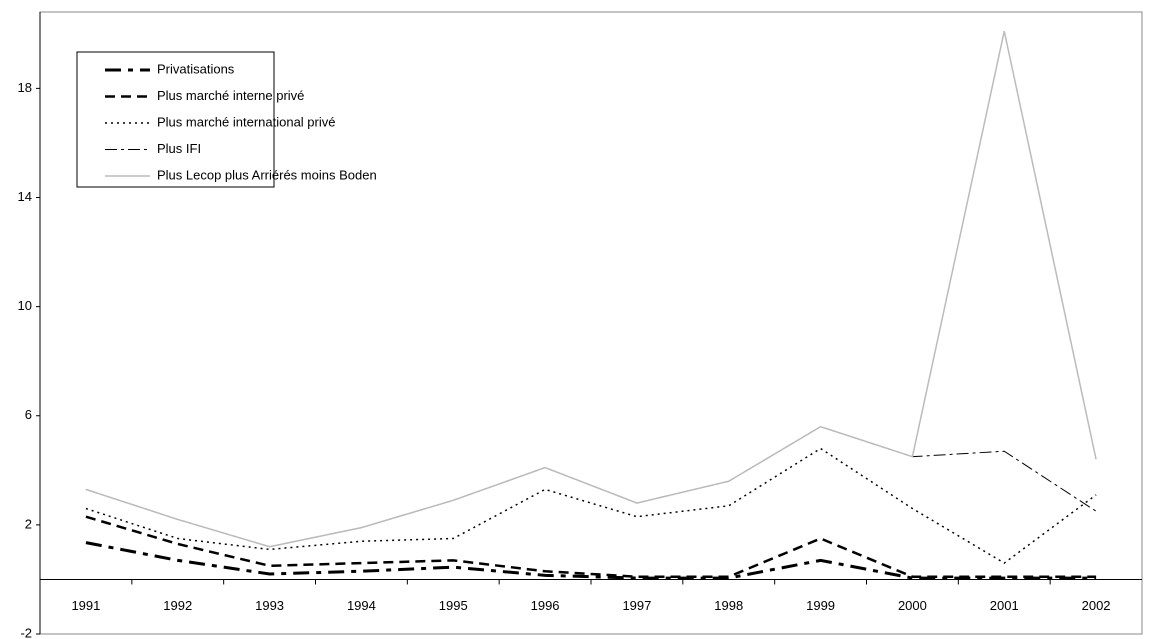 The image size is (1150, 639). Describe the element at coordinates (1096, 605) in the screenshot. I see `x-tick-label: 2002` at that location.